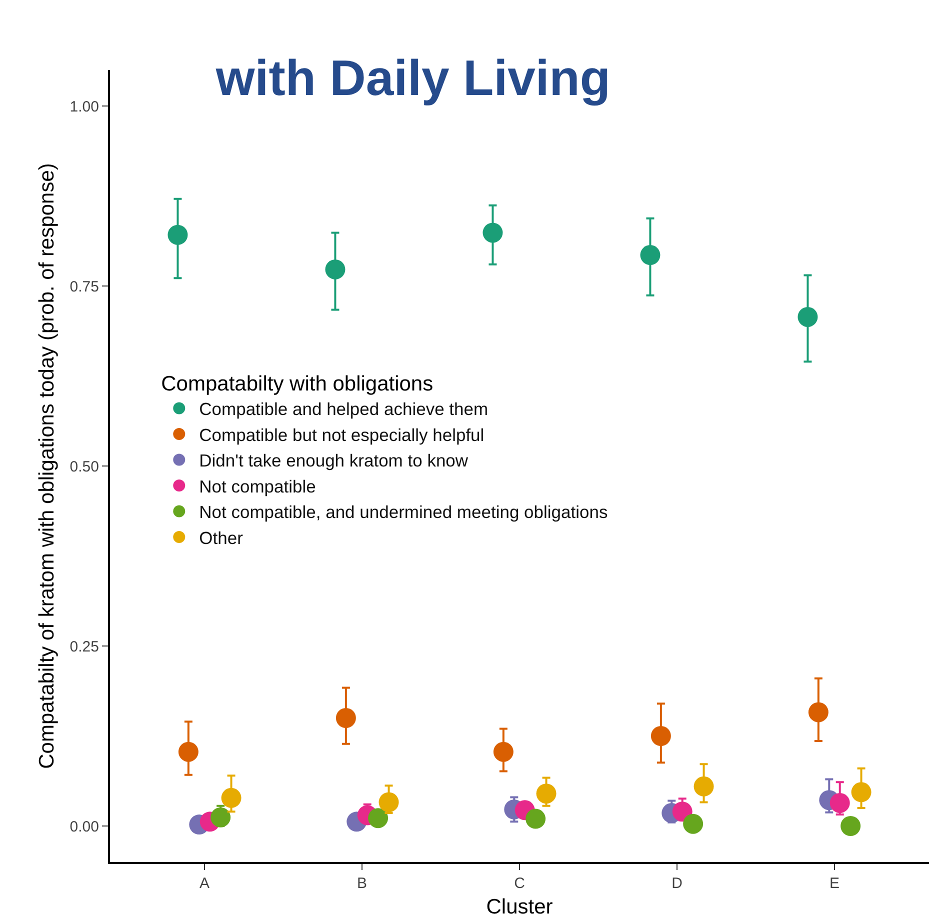 This screenshot has height=924, width=939. I want to click on chart-title: with Daily Living, so click(412, 78).